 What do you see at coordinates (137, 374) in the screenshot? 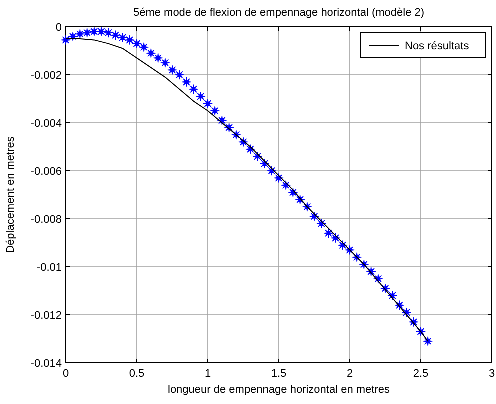
I see `x-tick-label: 0.5` at bounding box center [137, 374].